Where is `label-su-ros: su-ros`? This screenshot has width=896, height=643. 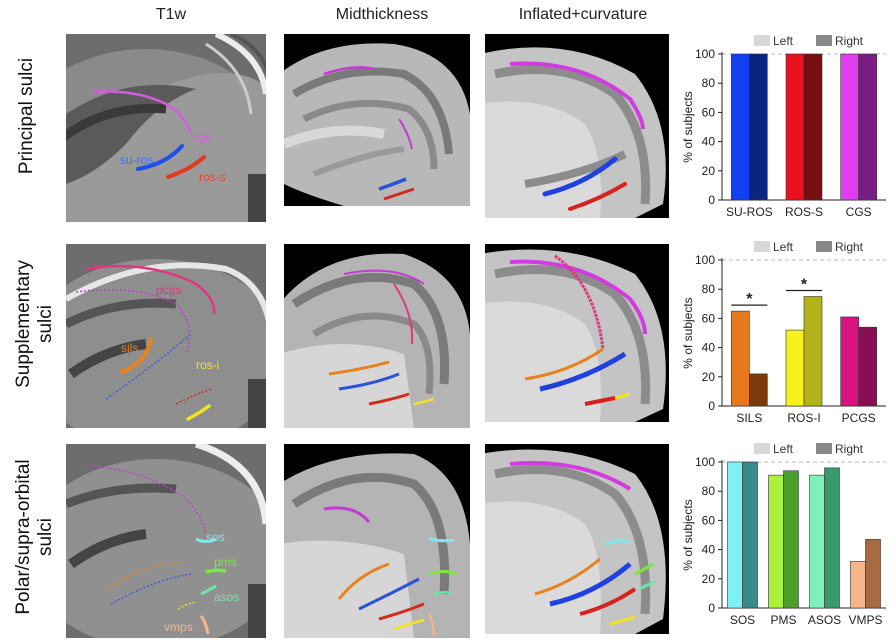 label-su-ros: su-ros is located at coordinates (136, 160).